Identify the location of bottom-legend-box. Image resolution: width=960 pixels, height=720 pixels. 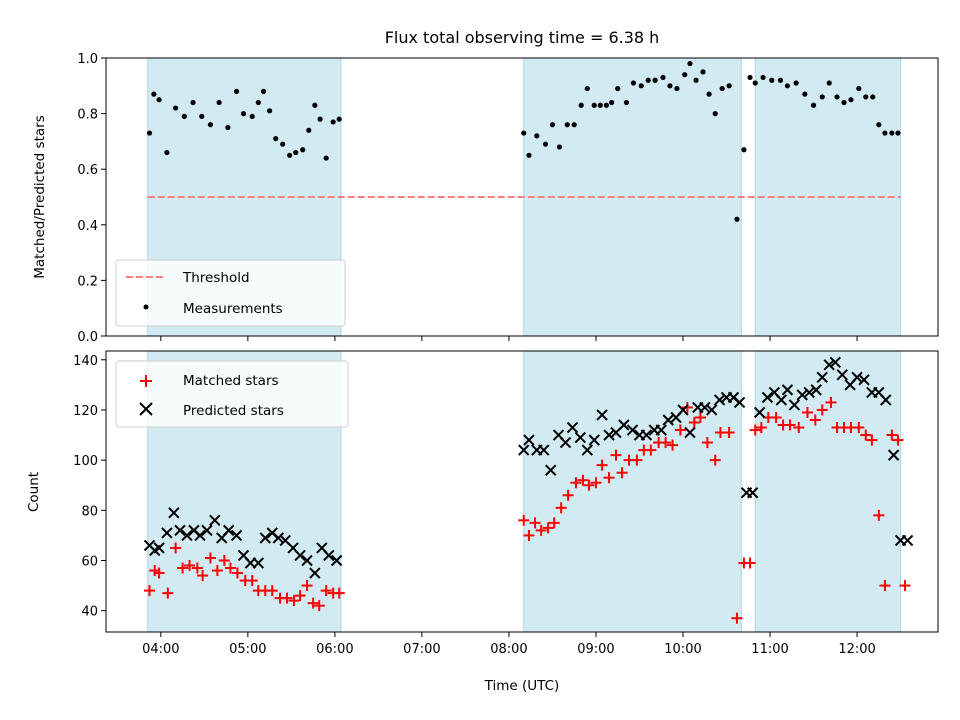
(232, 394).